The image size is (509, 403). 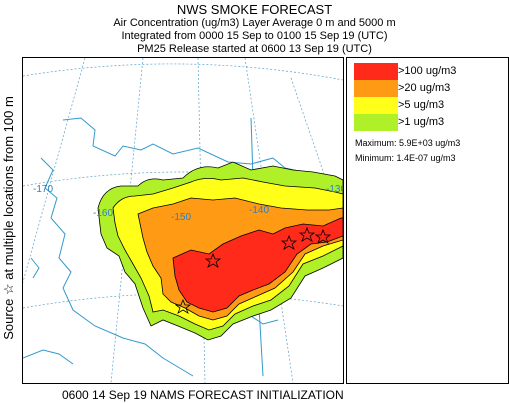 What do you see at coordinates (168, 141) in the screenshot?
I see `north-coast` at bounding box center [168, 141].